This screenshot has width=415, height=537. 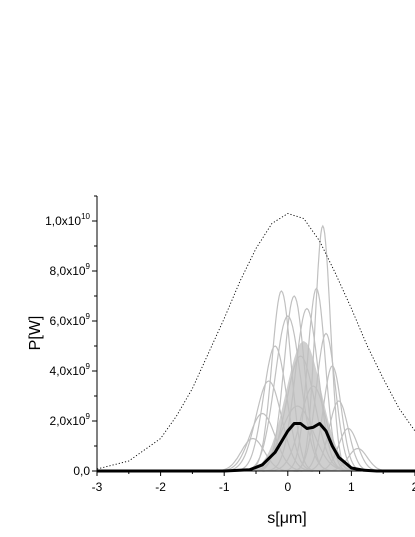 What do you see at coordinates (351, 487) in the screenshot?
I see `x-tick-label: 1` at bounding box center [351, 487].